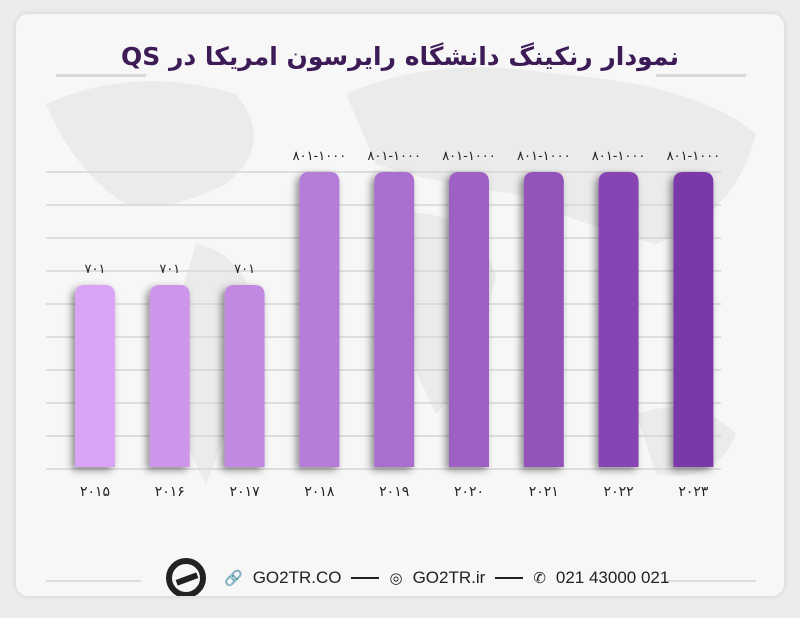 The image size is (800, 618). What do you see at coordinates (233, 578) in the screenshot?
I see `link-icon: 🔗` at bounding box center [233, 578].